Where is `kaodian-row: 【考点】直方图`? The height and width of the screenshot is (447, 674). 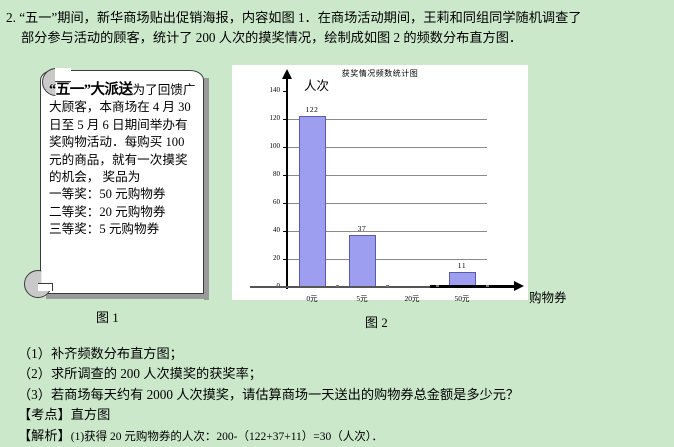
kaodian-row: 【考点】直方图 is located at coordinates (343, 415).